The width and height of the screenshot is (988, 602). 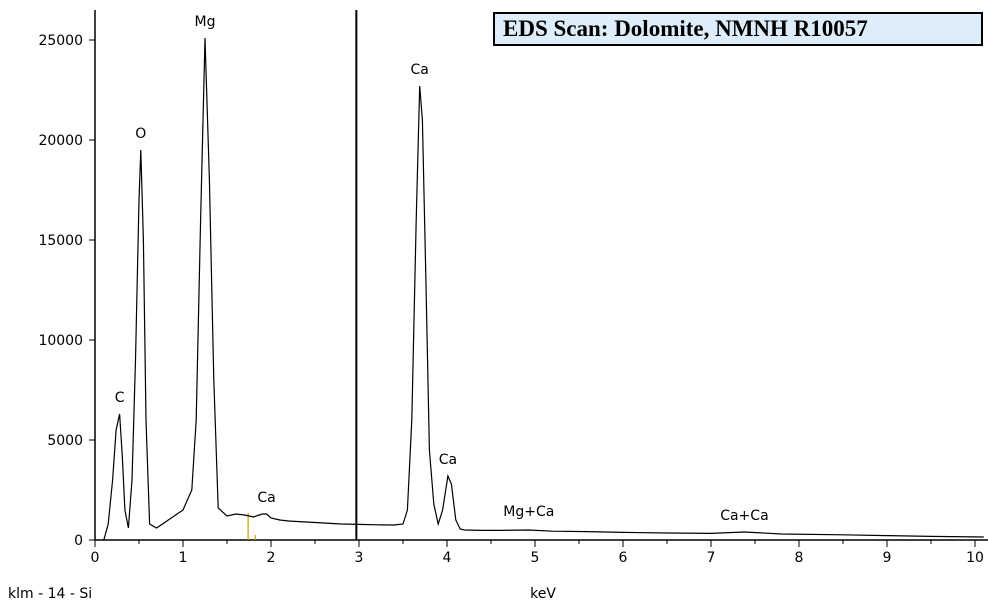 I want to click on x-tick-label: 7, so click(x=711, y=558).